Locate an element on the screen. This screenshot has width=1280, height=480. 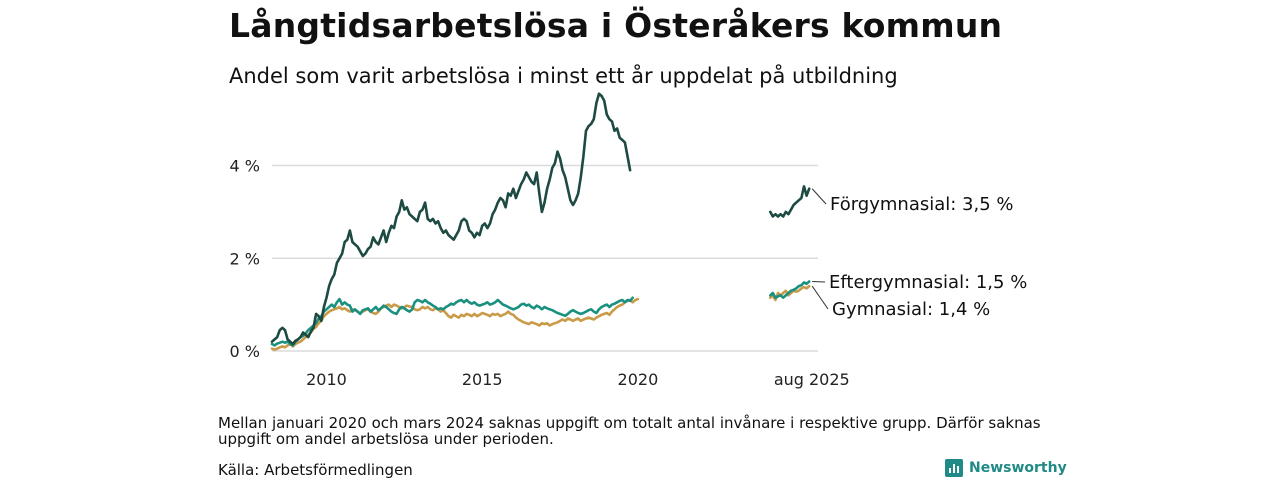
x-tick-label: 2010 is located at coordinates (326, 379).